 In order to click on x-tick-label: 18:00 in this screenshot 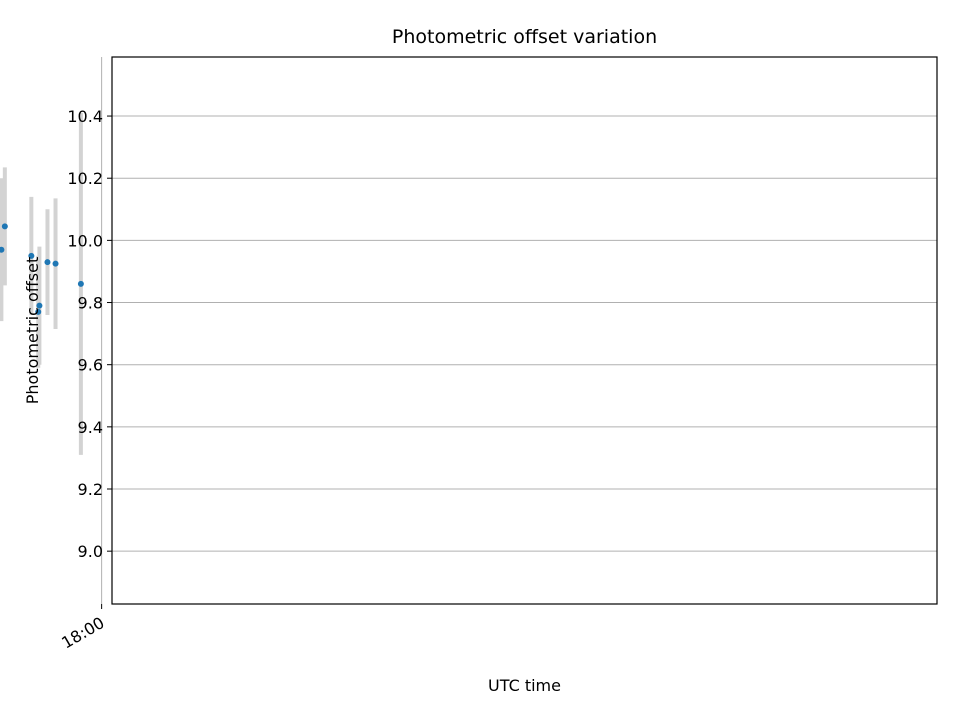, I will do `click(82, 633)`.